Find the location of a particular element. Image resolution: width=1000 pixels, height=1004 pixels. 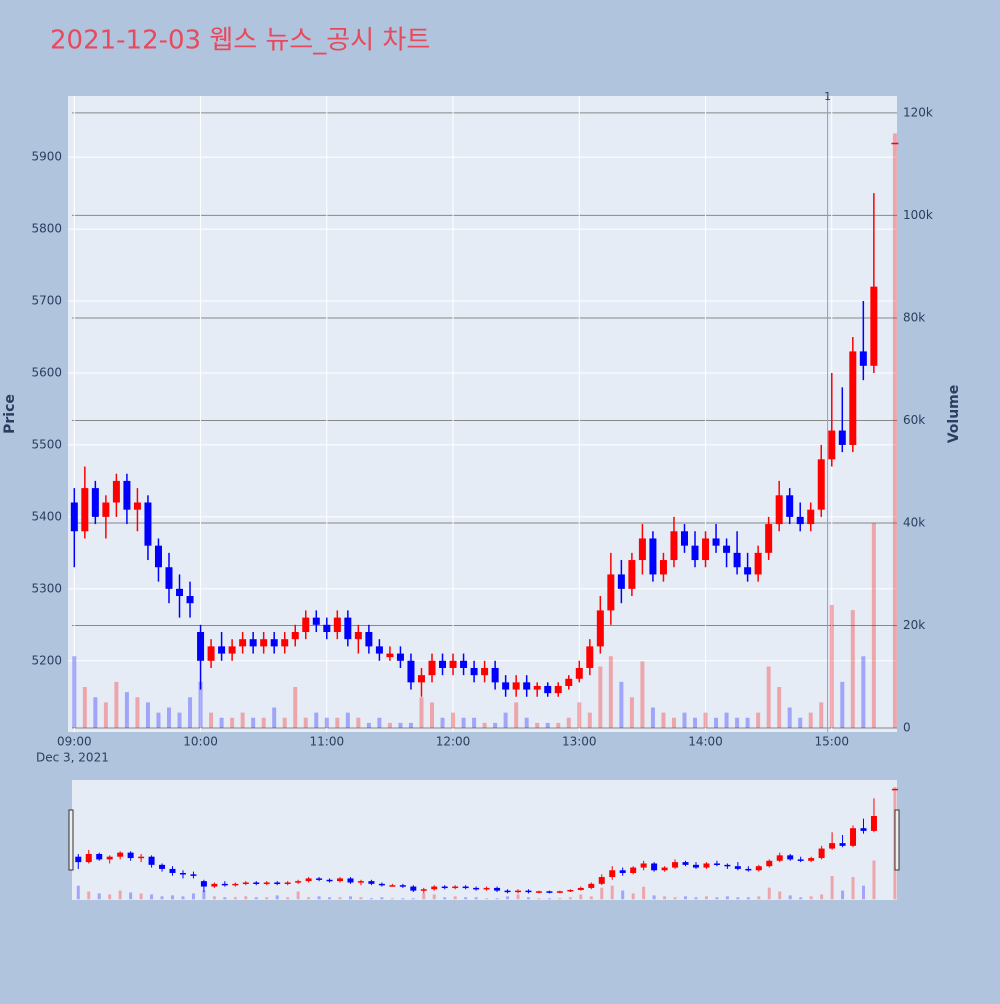

y2-tick-label: 0 is located at coordinates (907, 728).